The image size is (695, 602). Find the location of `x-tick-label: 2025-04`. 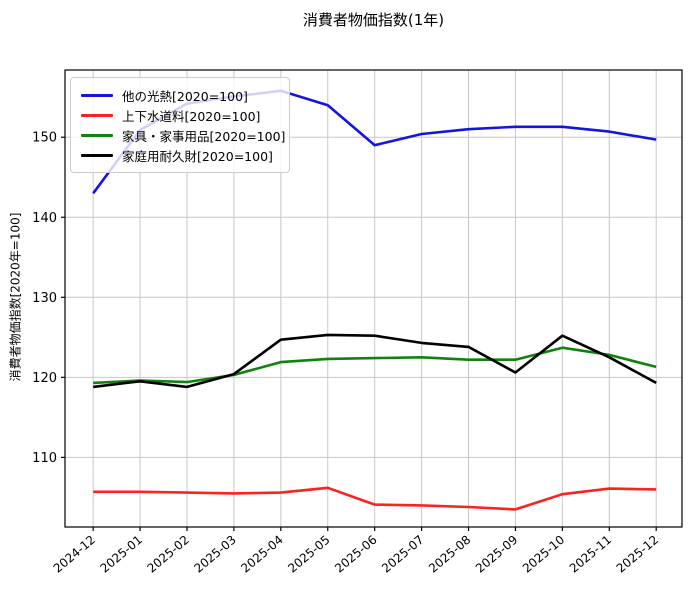

x-tick-label: 2025-04 is located at coordinates (261, 554).